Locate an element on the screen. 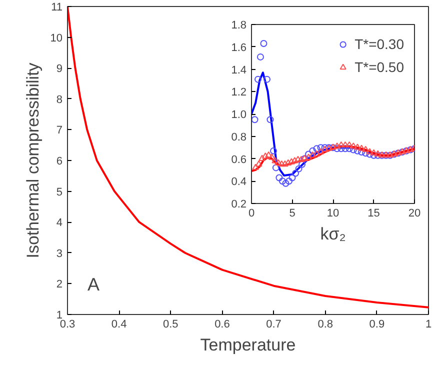  x-tick-label: 0.9 is located at coordinates (377, 324).